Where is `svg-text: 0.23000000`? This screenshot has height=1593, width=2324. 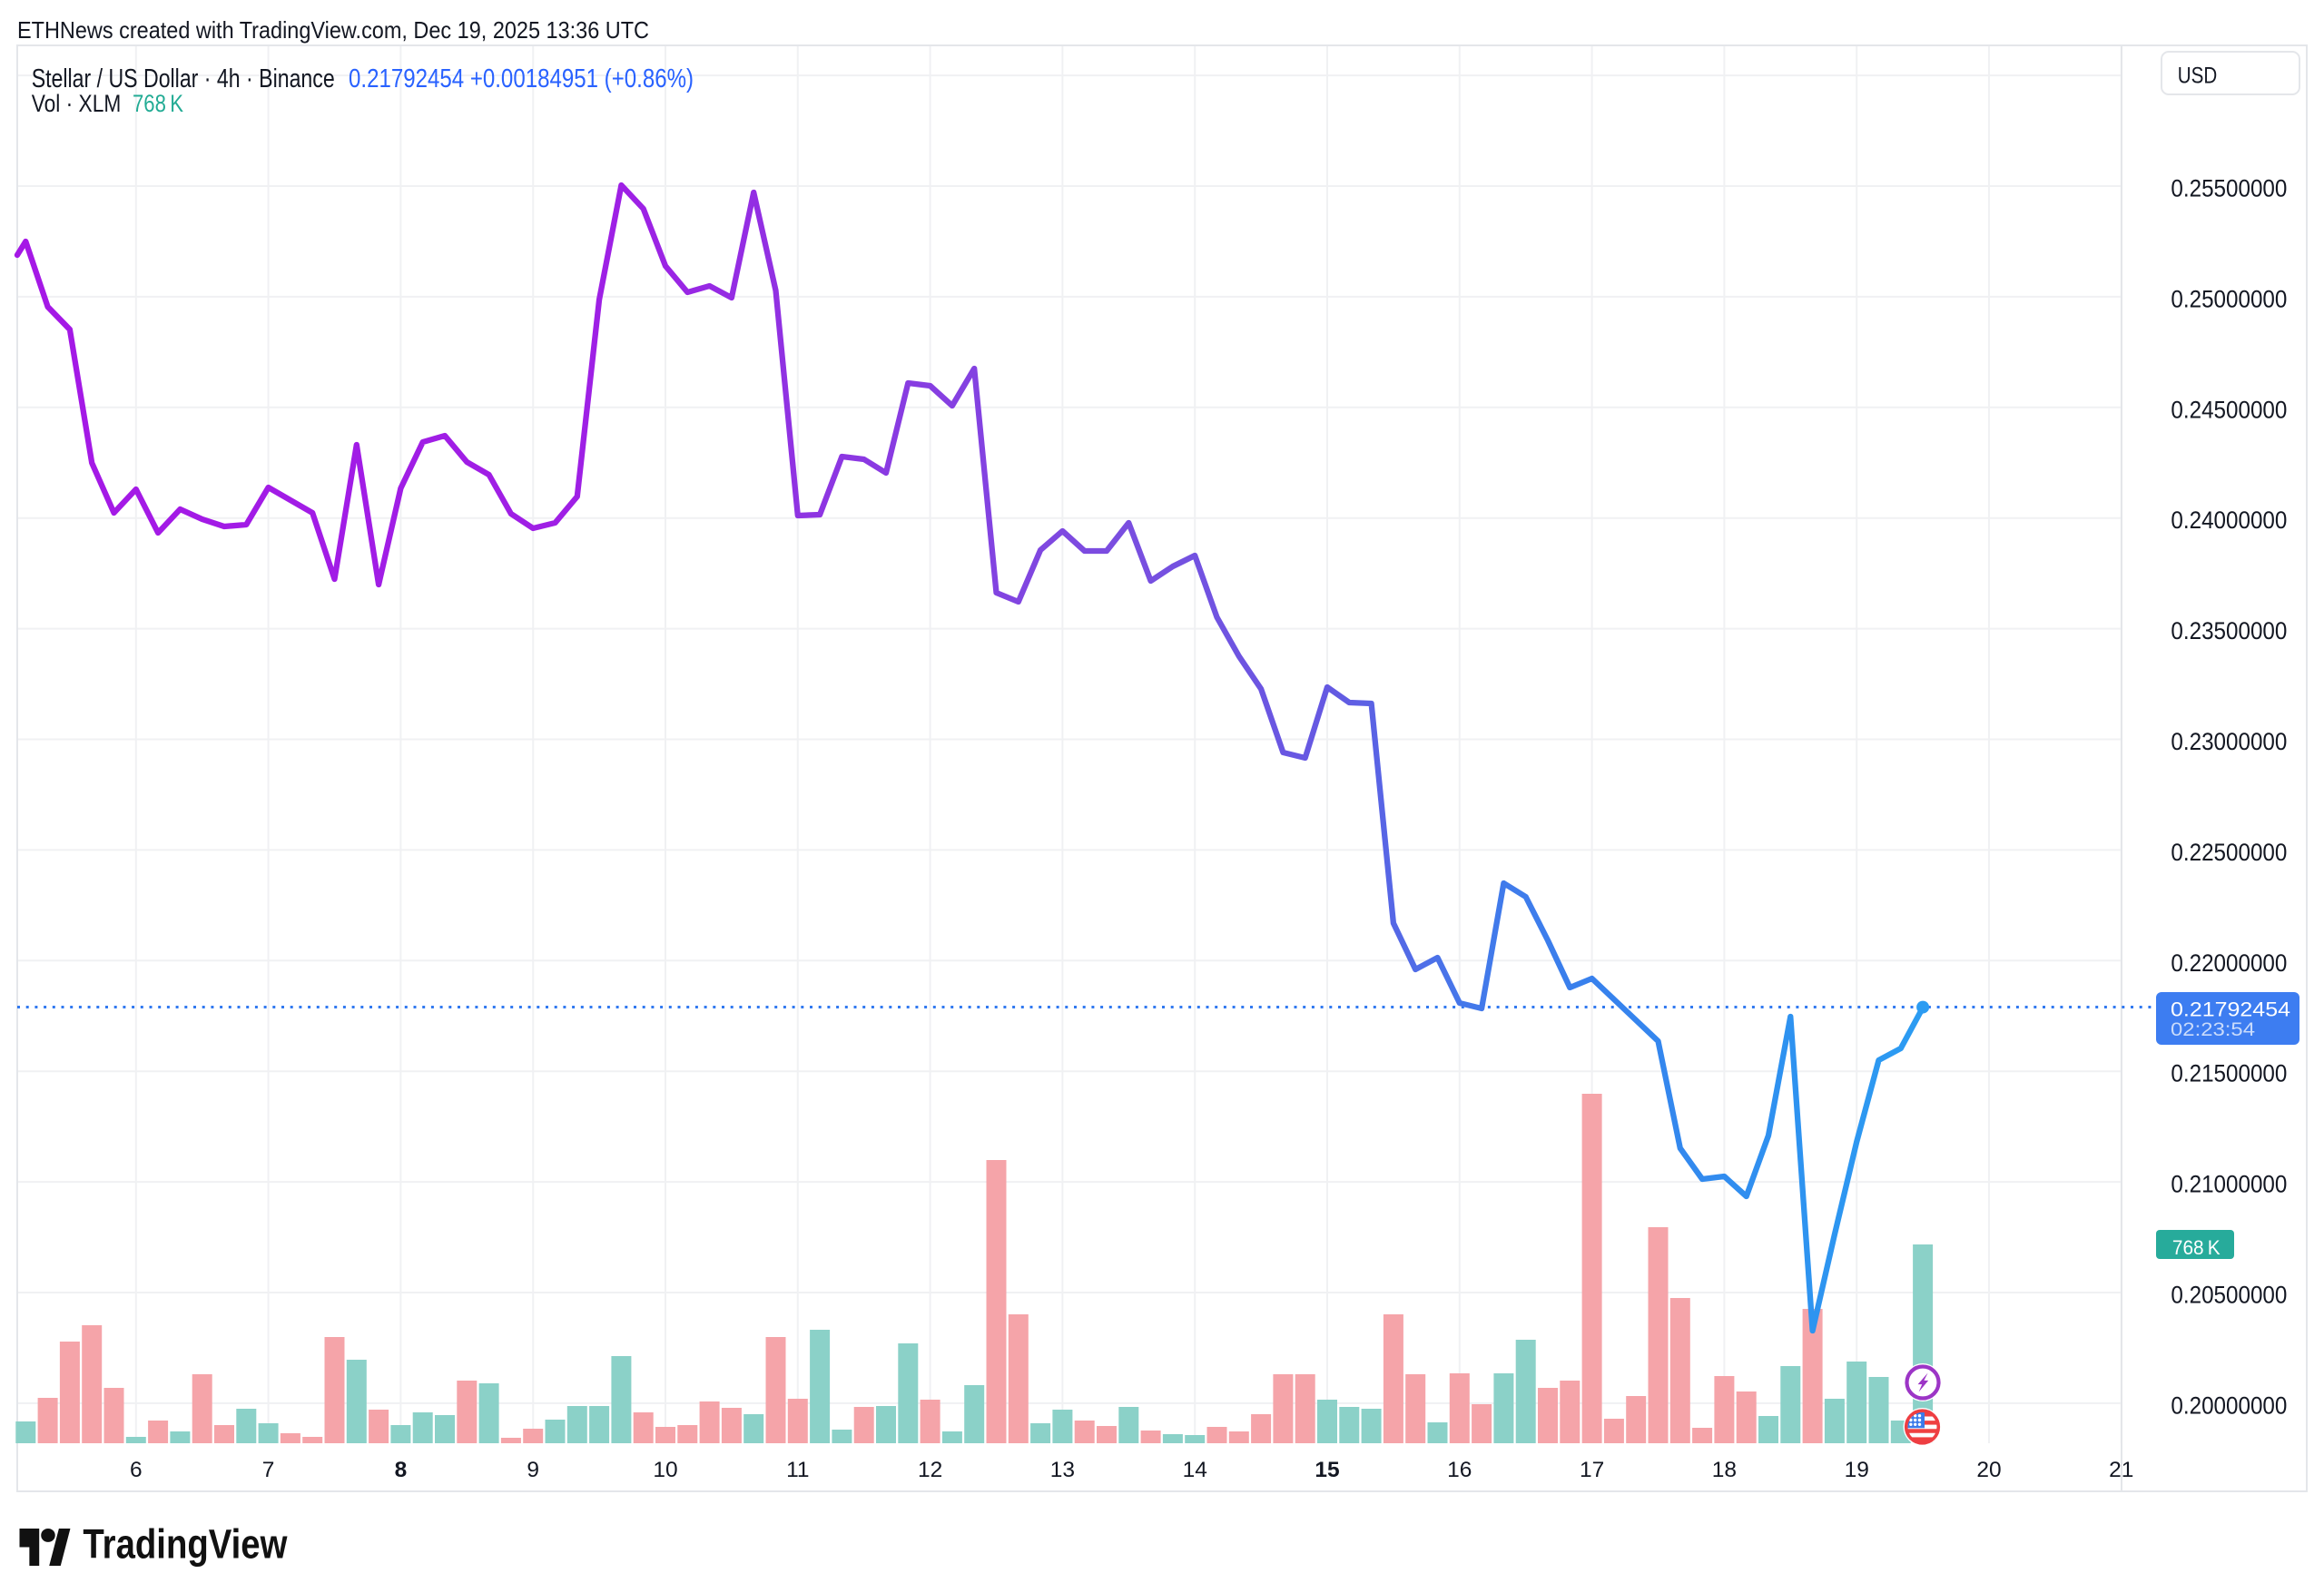 svg-text: 0.23000000 is located at coordinates (2229, 741).